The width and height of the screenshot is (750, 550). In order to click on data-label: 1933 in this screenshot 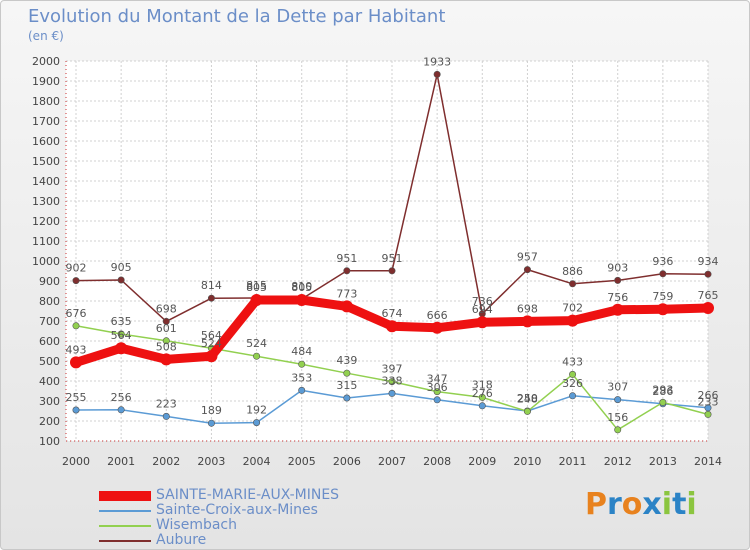, I will do `click(437, 61)`.